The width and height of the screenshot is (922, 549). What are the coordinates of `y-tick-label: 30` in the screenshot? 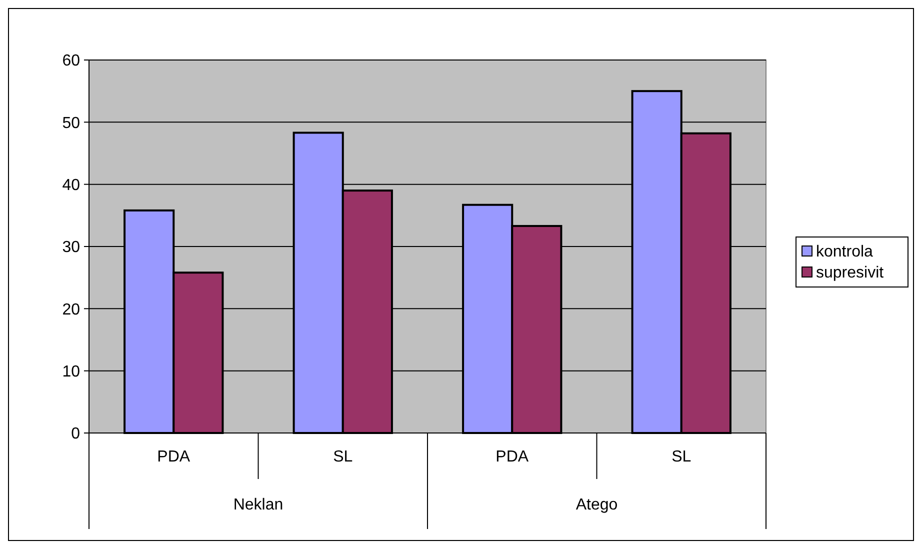 It's located at (71, 247).